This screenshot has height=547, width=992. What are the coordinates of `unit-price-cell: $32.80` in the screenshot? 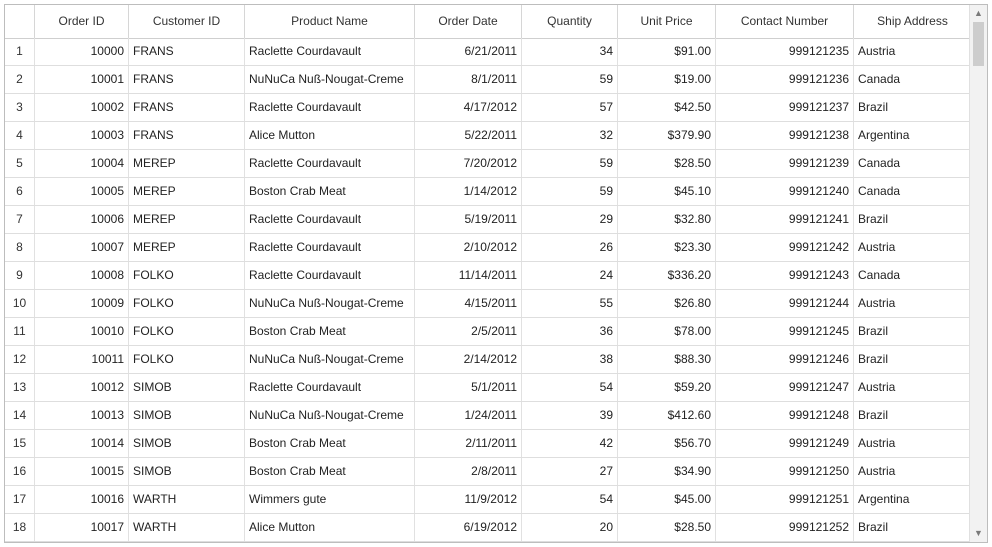 It's located at (667, 219).